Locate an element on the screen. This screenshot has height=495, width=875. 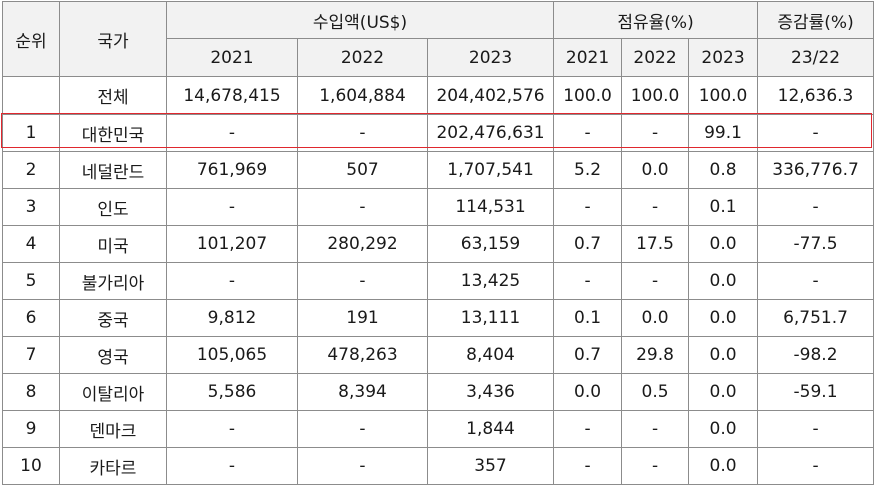
cell-change: -77.5 is located at coordinates (816, 244).